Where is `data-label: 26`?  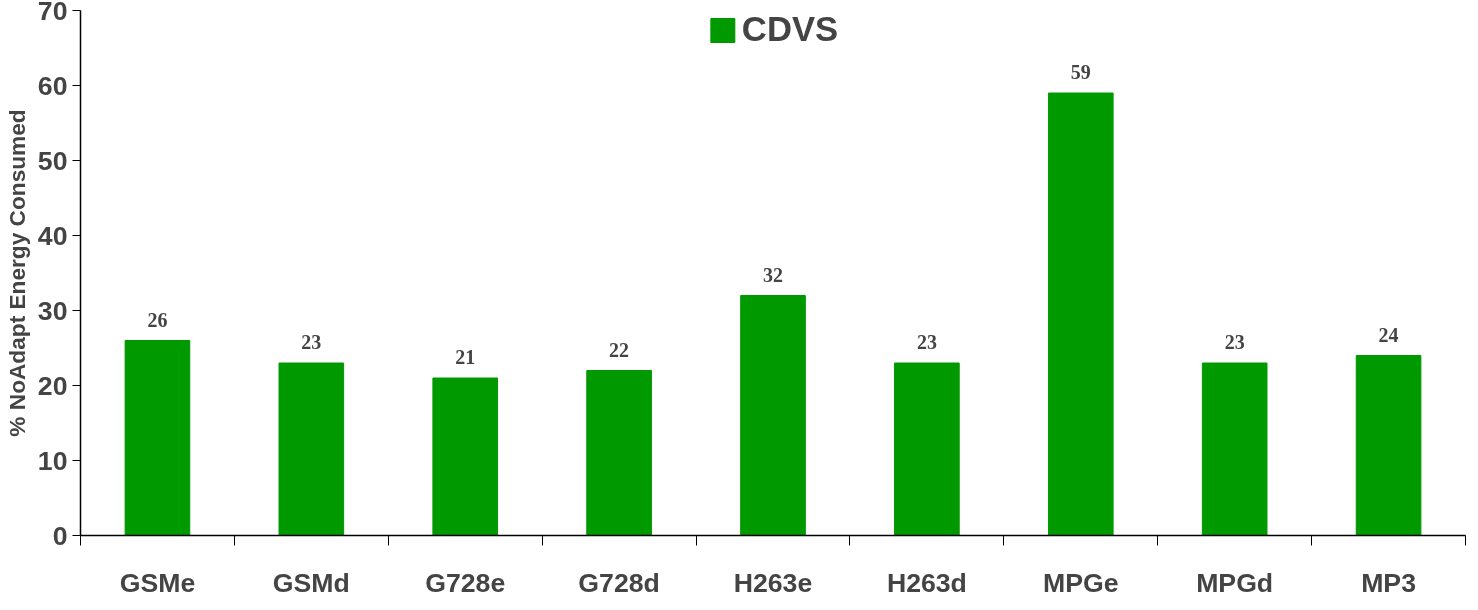 data-label: 26 is located at coordinates (157, 319).